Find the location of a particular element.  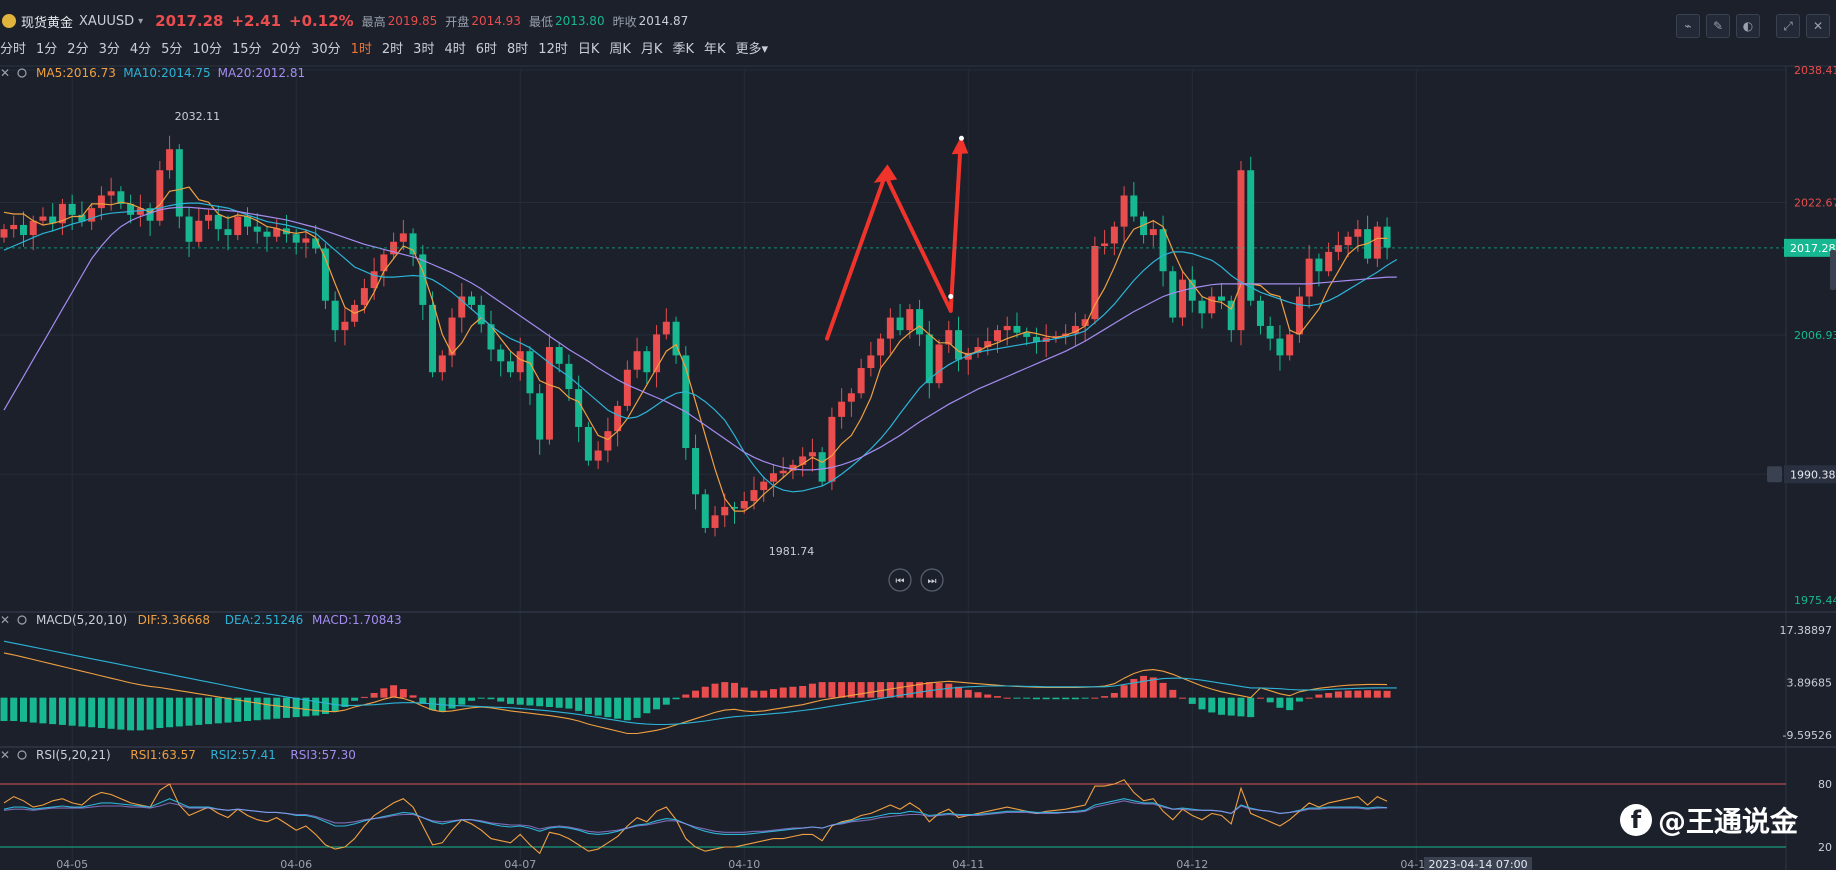

timeframe-15: 8时 is located at coordinates (518, 49).